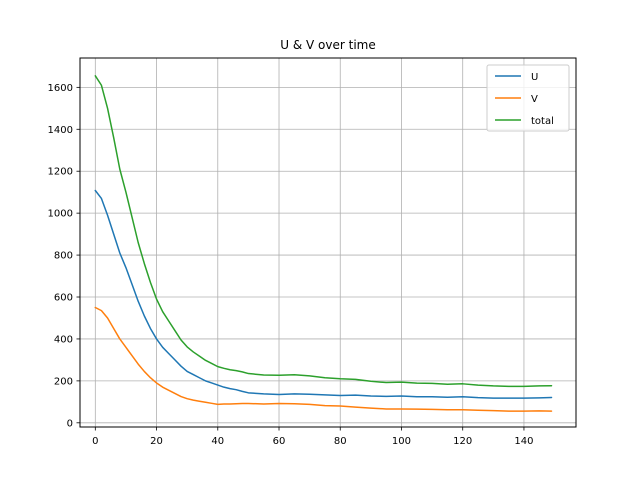 This screenshot has height=480, width=640. Describe the element at coordinates (279, 441) in the screenshot. I see `x-tick-label-3: 60` at that location.